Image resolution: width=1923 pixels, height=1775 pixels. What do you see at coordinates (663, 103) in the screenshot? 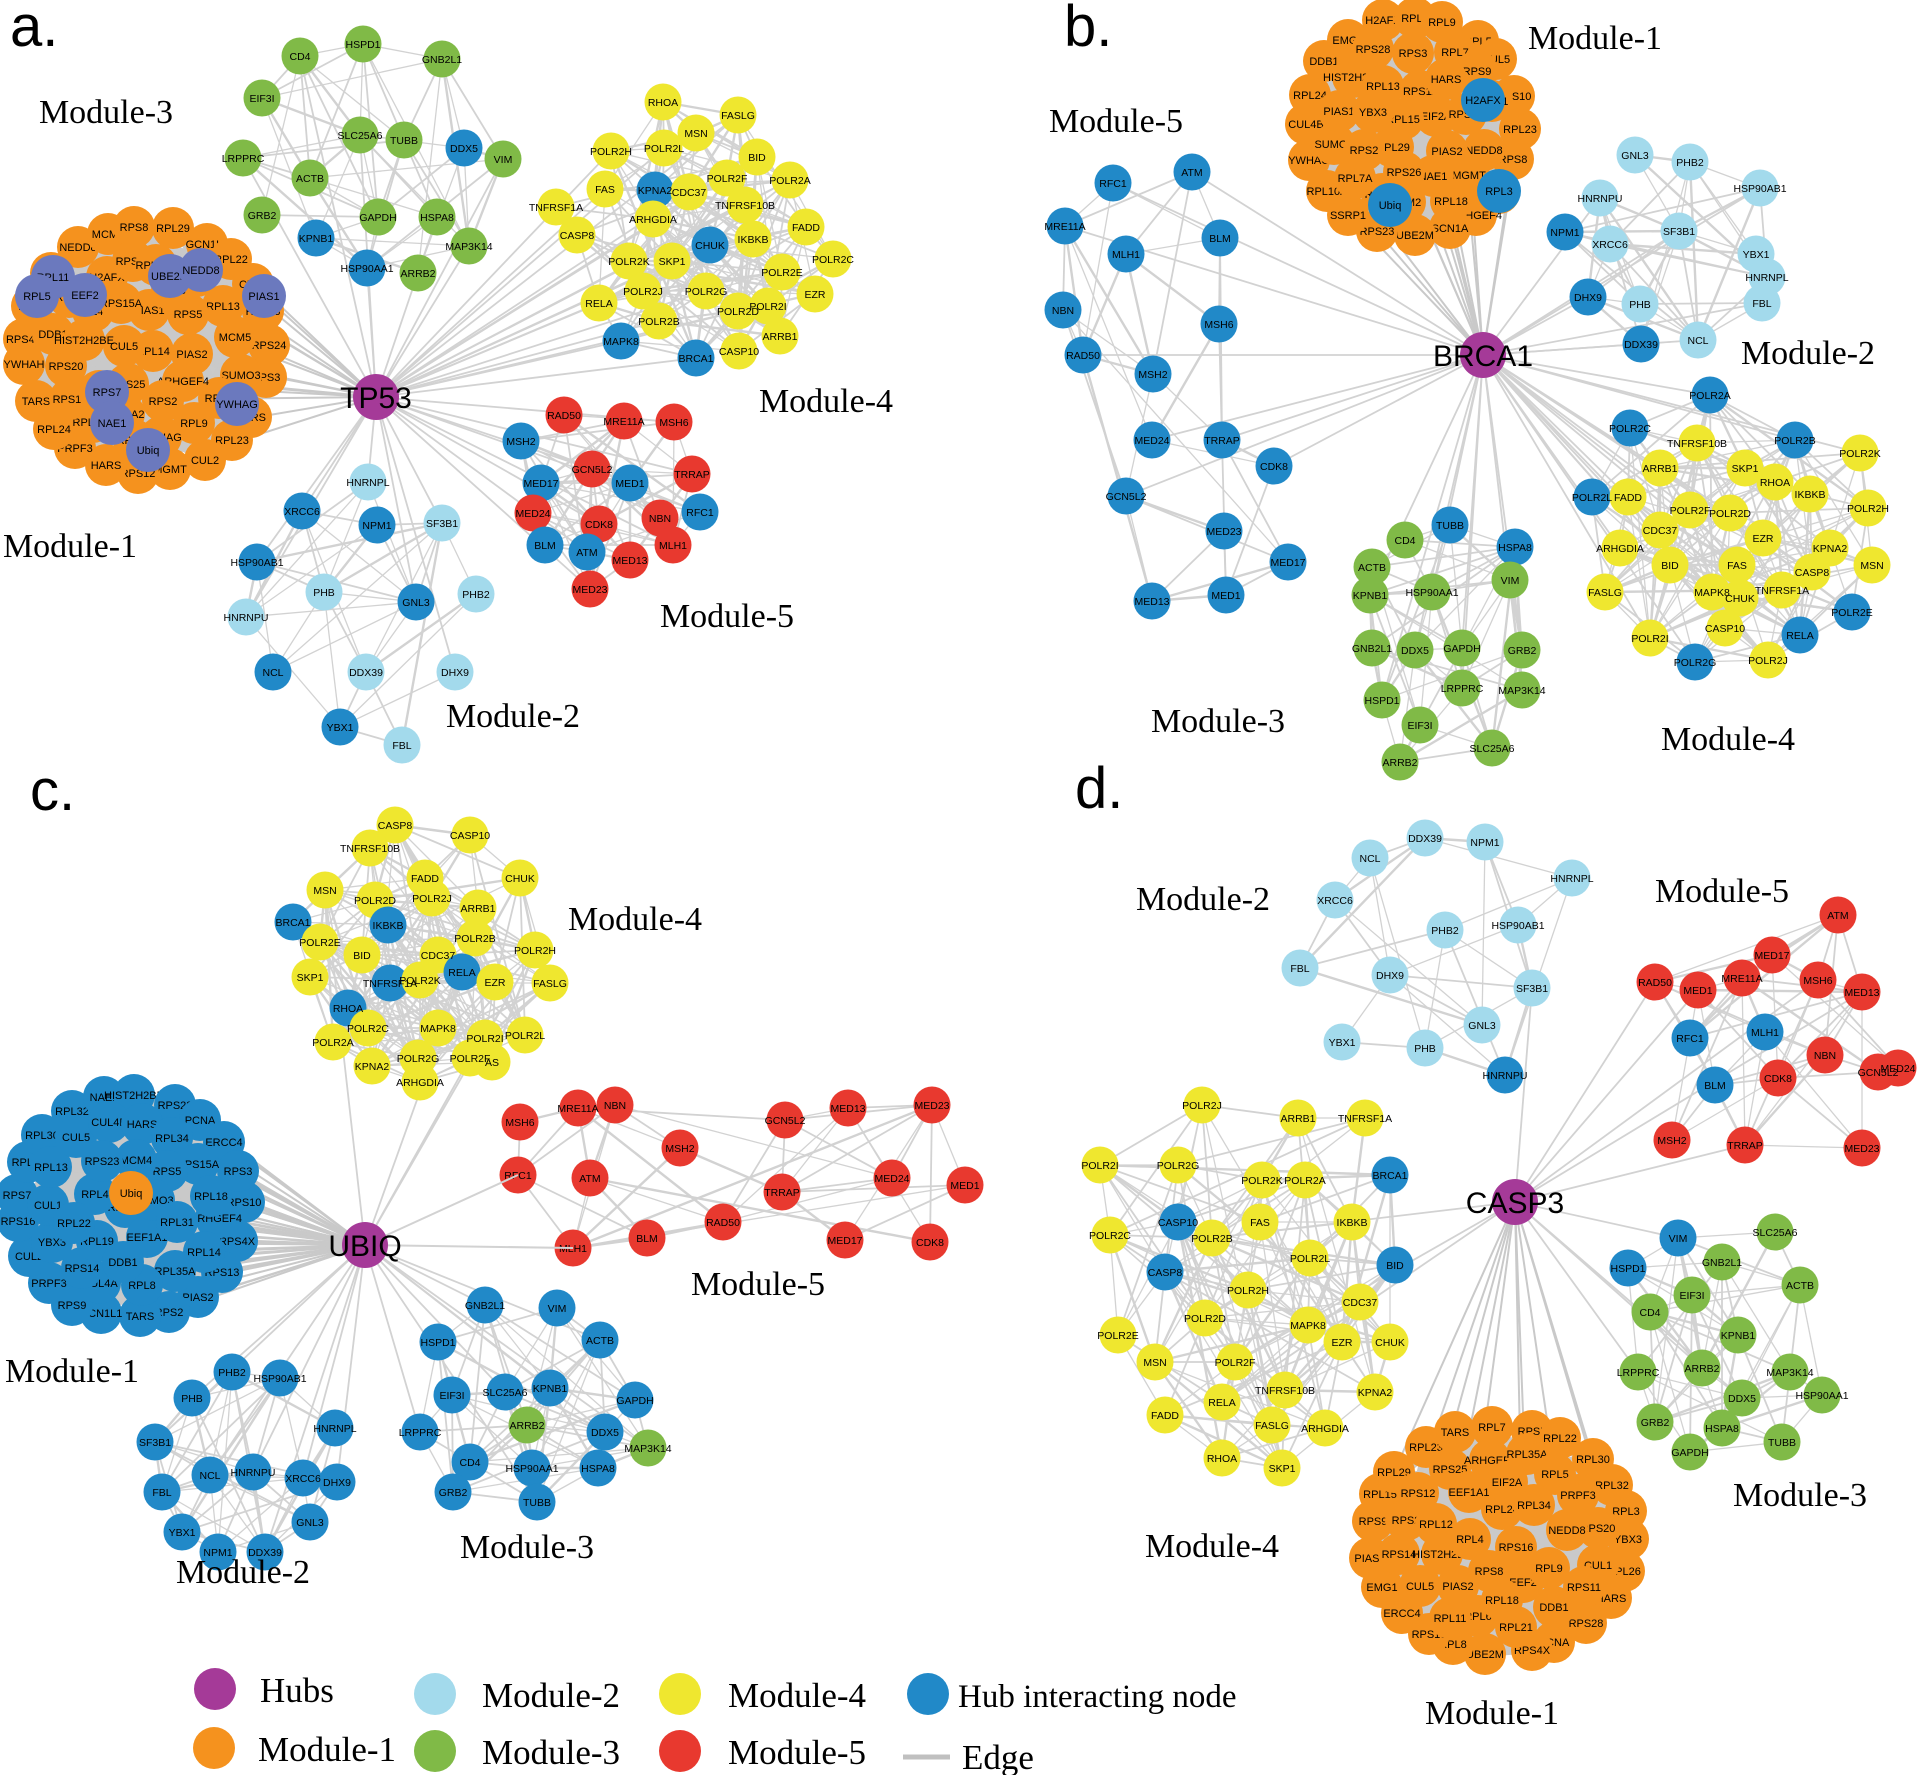
I see `svg-text: RHOA` at bounding box center [663, 103].